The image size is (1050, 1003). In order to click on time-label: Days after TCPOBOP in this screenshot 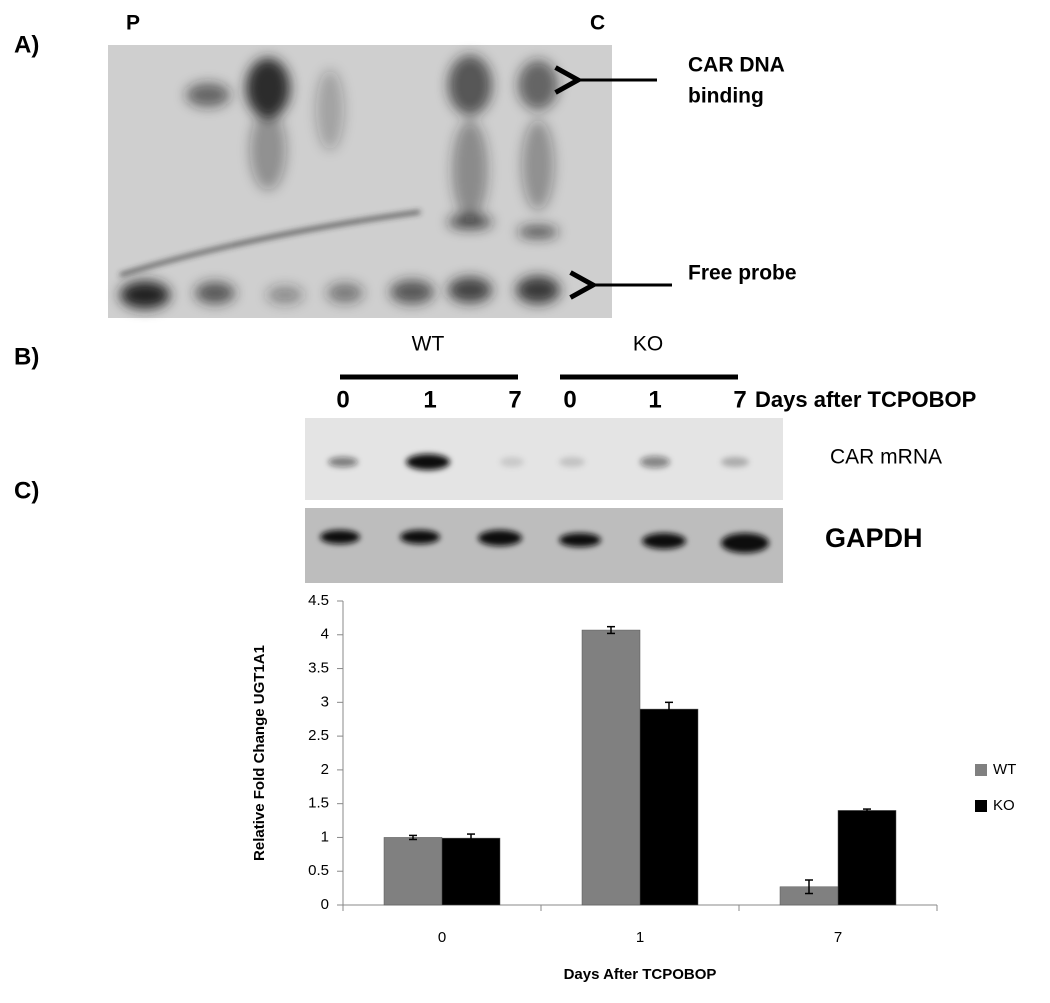, I will do `click(865, 399)`.